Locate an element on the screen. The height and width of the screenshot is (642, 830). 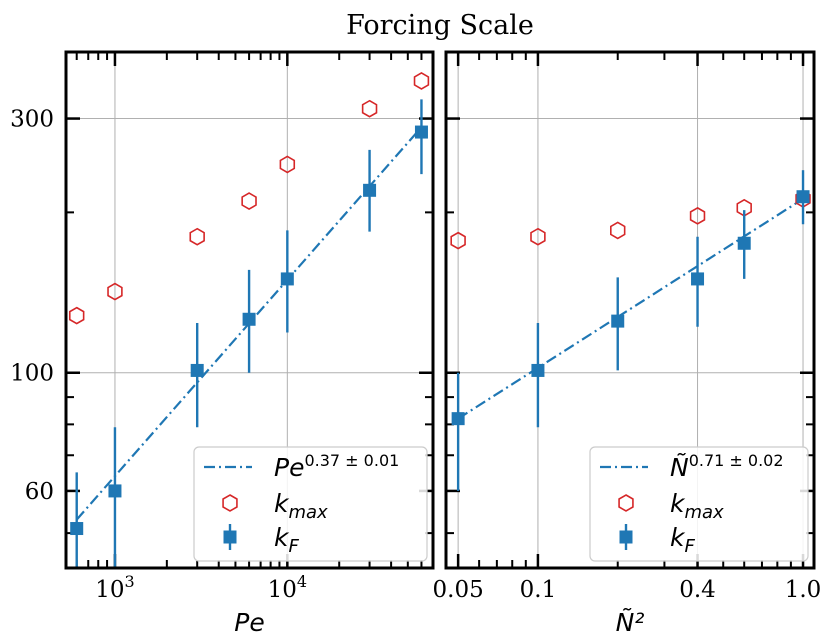
y-tick-label: 300 is located at coordinates (32, 120).